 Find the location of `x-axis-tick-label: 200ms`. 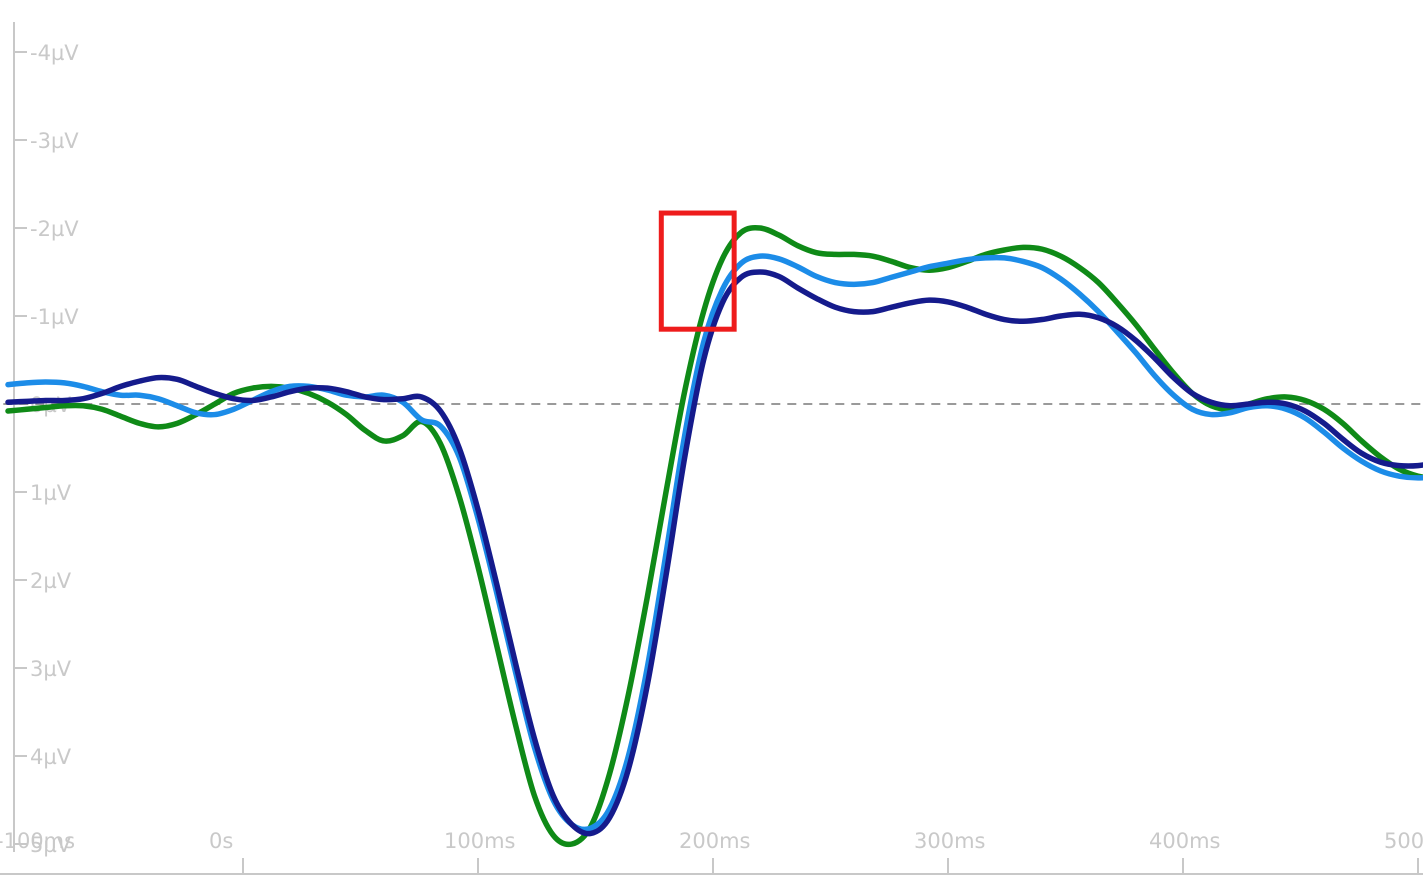

x-axis-tick-label: 200ms is located at coordinates (714, 841).